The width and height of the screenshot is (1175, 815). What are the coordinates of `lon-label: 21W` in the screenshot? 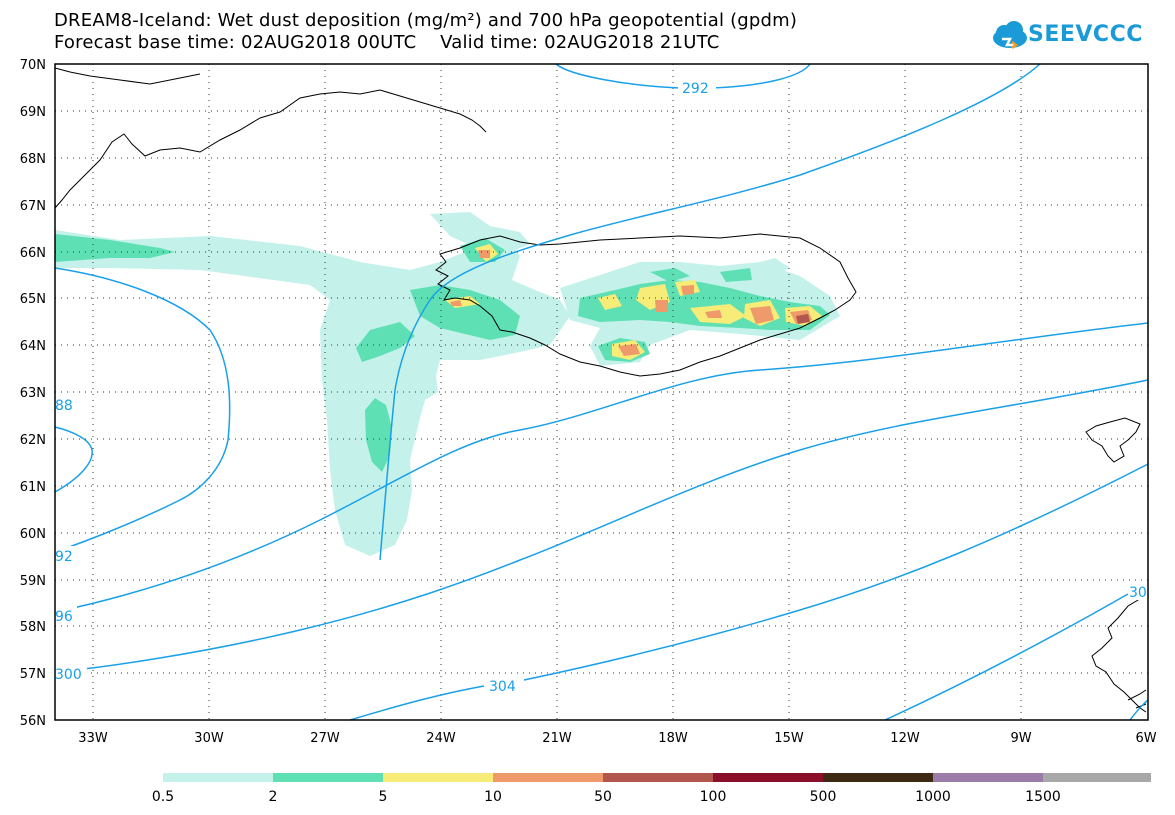 It's located at (557, 738).